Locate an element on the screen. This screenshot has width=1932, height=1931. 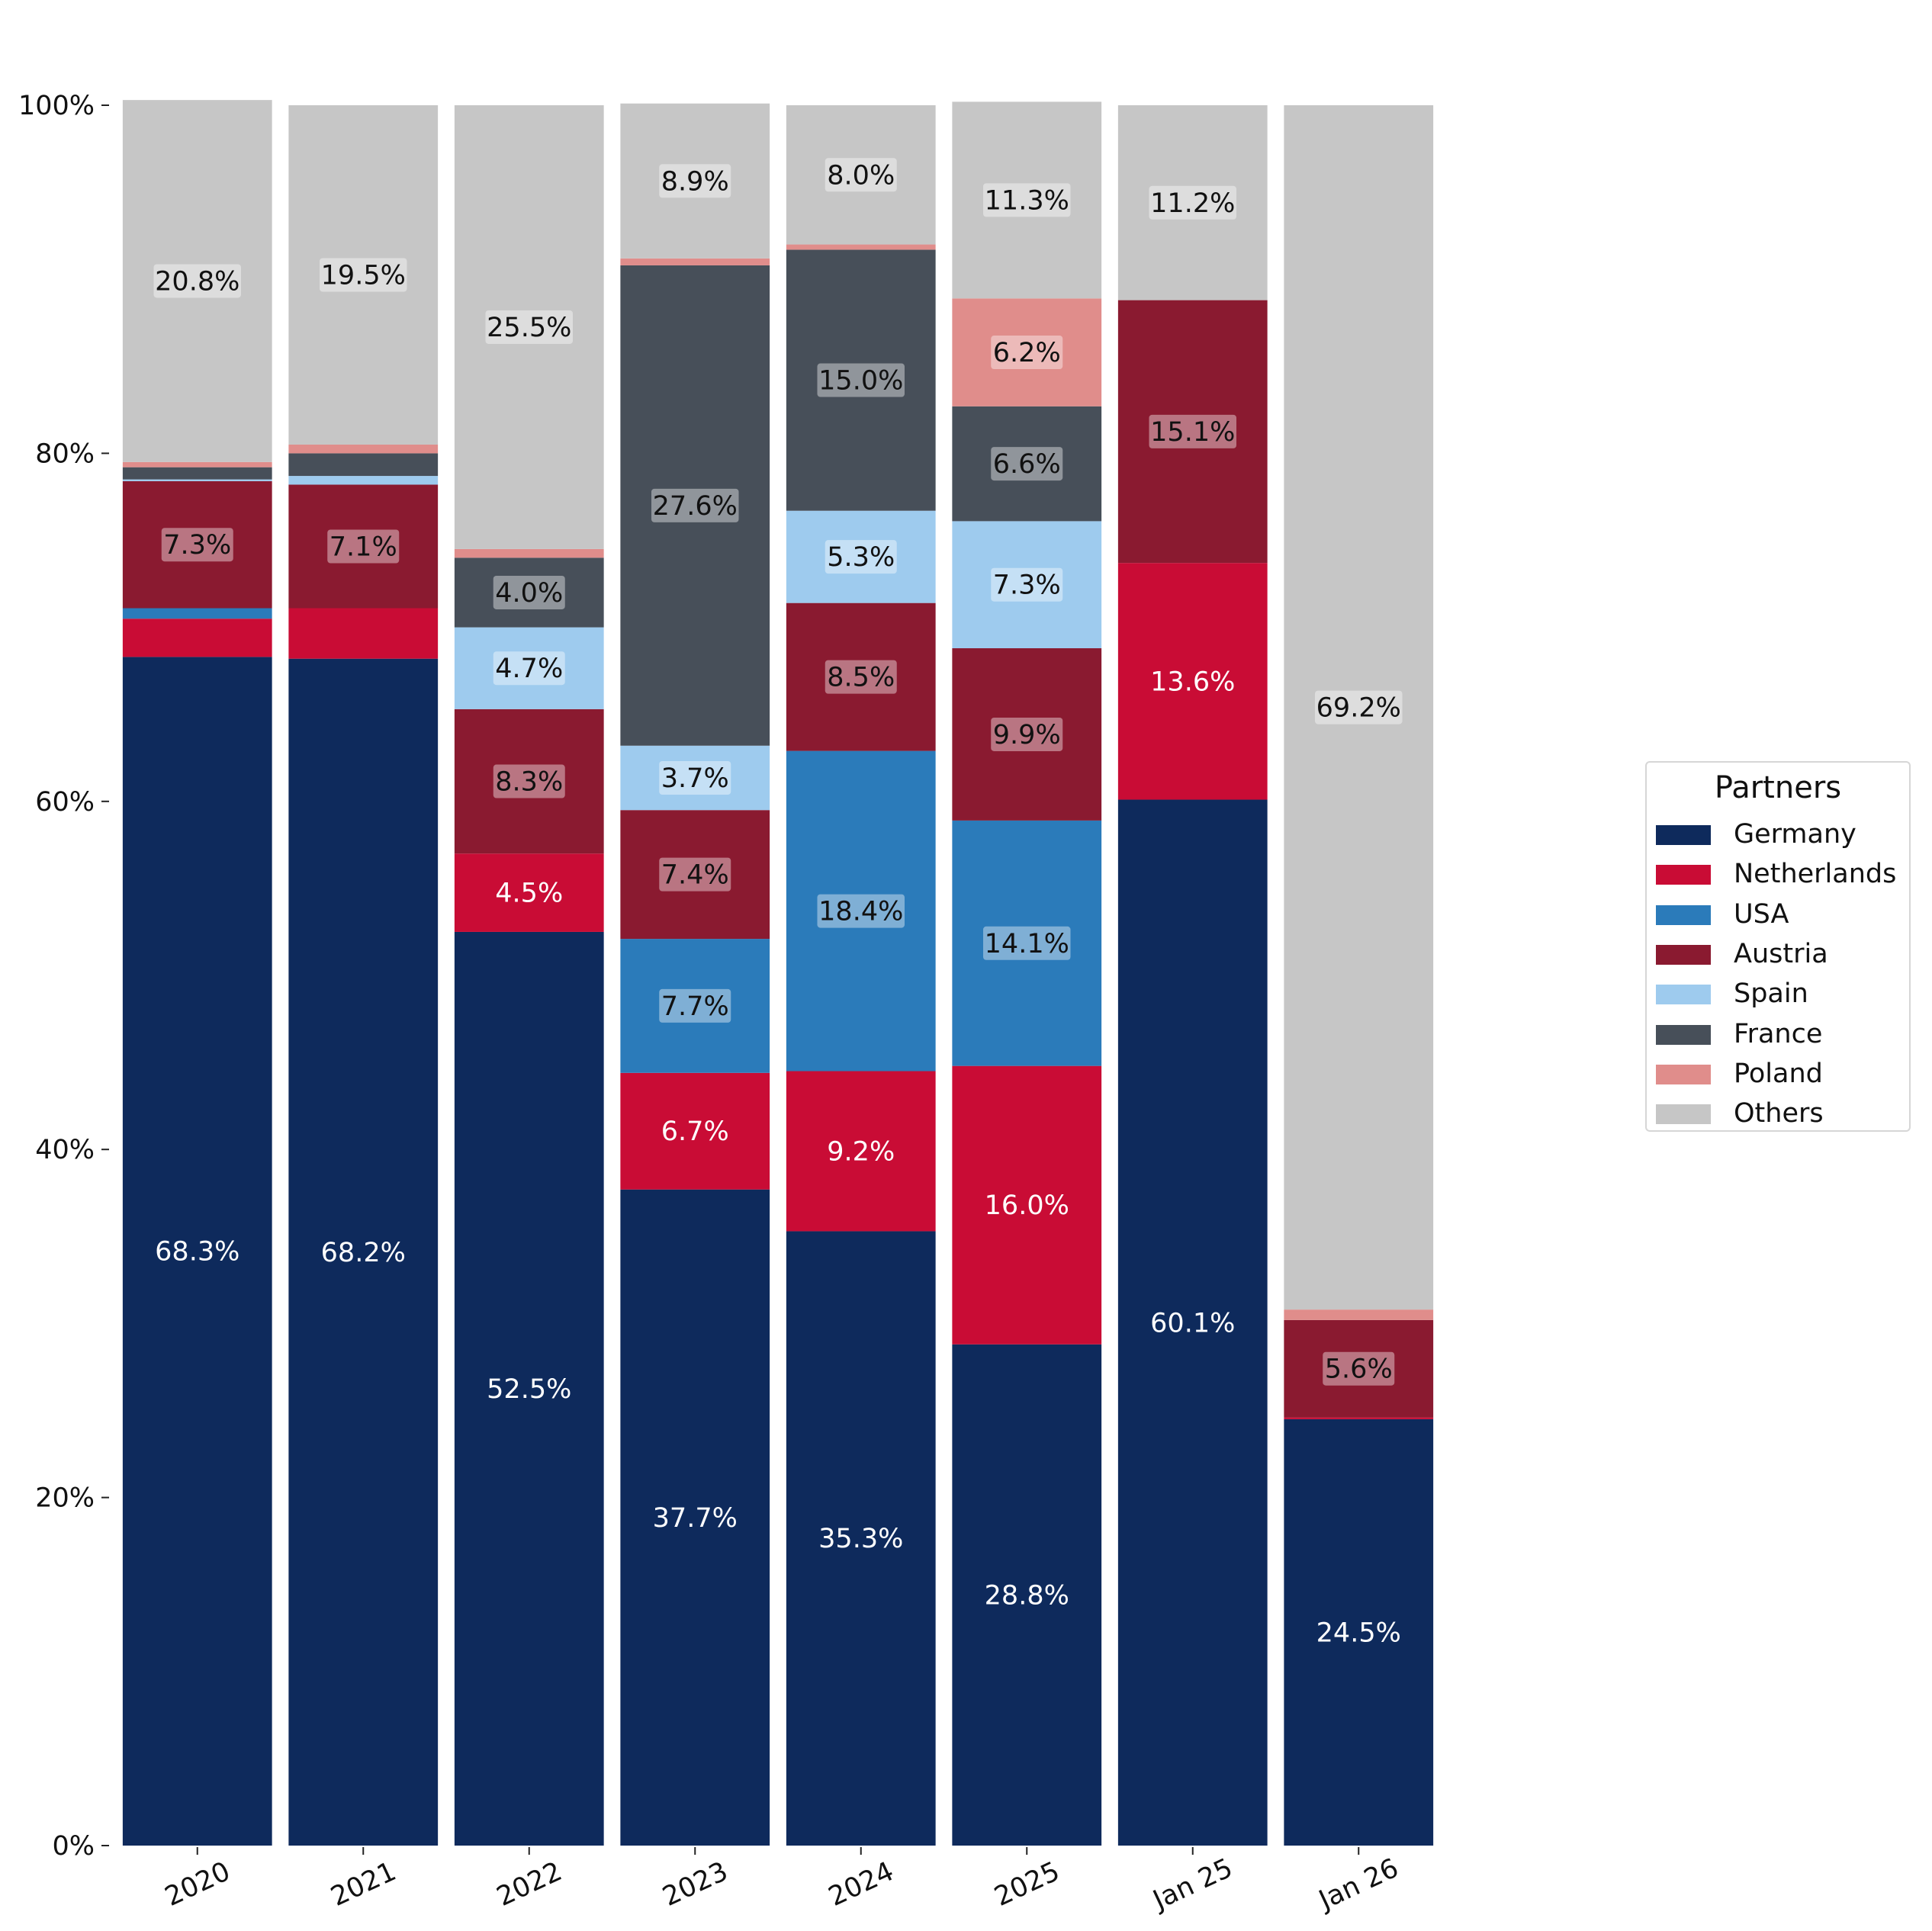
data-label: 4.7% is located at coordinates (529, 669).